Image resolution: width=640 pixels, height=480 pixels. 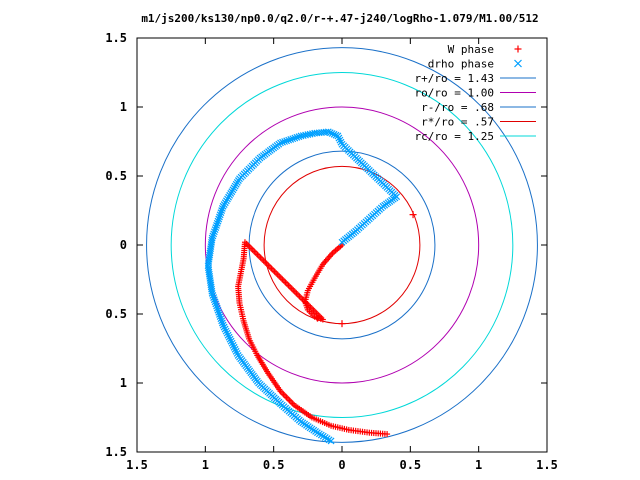 I want to click on y-tick-label-1: 1, so click(x=123, y=107).